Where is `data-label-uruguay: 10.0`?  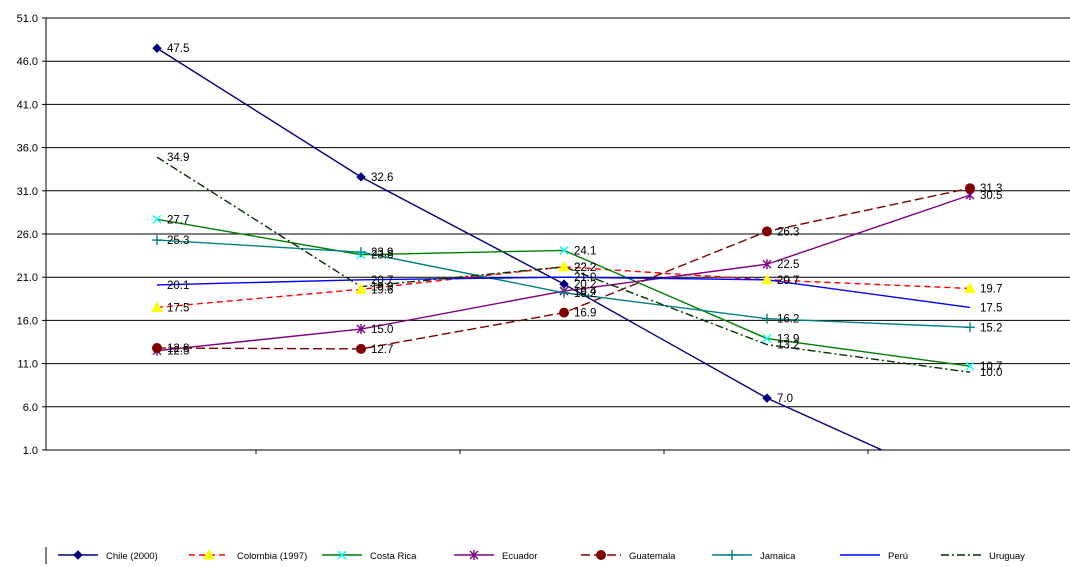 data-label-uruguay: 10.0 is located at coordinates (991, 373).